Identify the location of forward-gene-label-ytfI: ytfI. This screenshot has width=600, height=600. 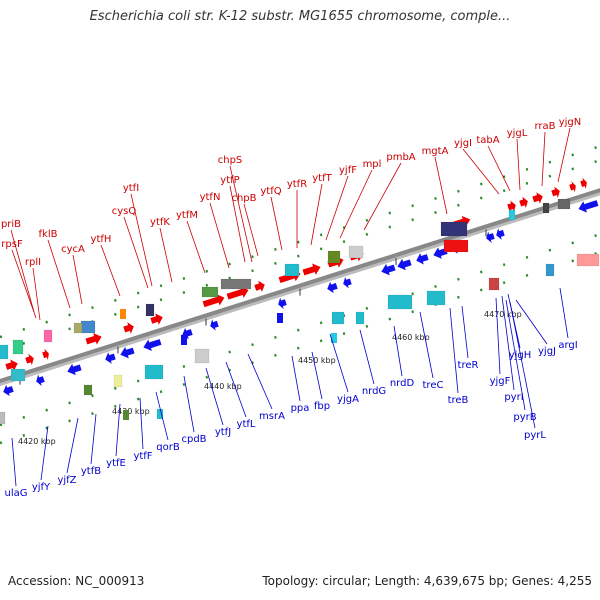
(131, 188).